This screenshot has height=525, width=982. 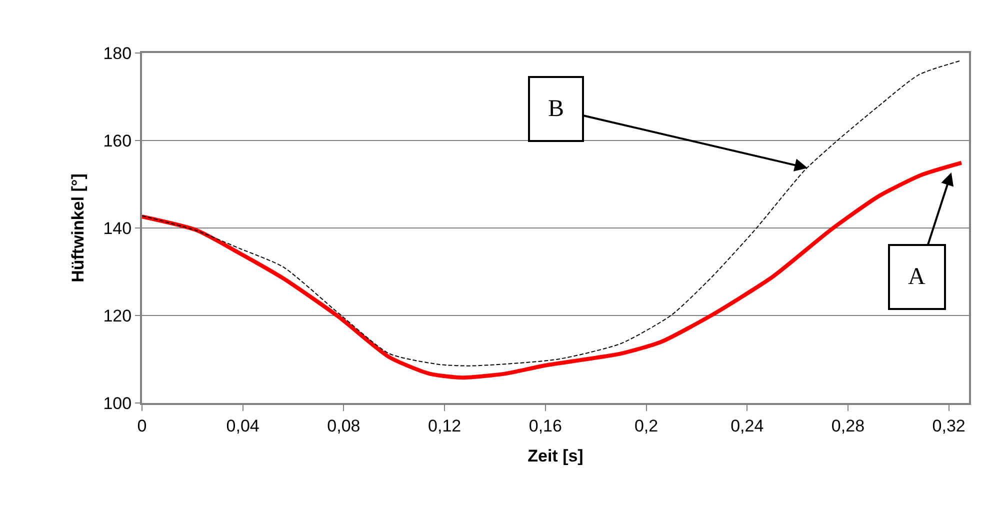 I want to click on y-tick-label: 140, so click(x=117, y=228).